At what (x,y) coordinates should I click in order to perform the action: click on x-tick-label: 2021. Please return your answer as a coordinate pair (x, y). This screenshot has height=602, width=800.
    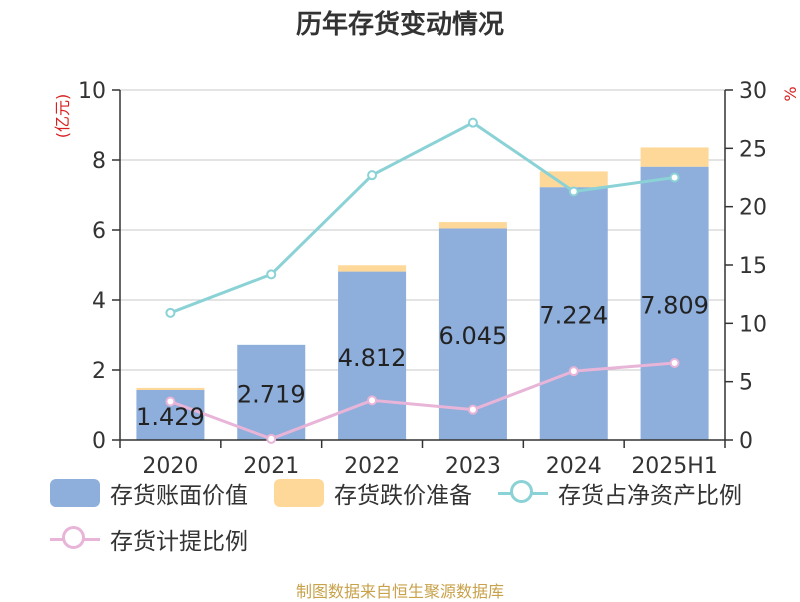
    Looking at the image, I should click on (271, 466).